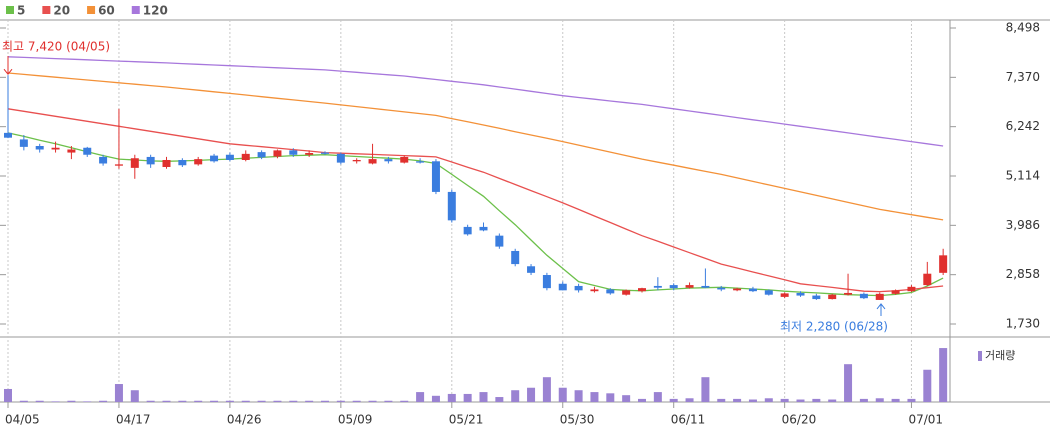 The width and height of the screenshot is (1050, 434). I want to click on annotation-high: 최고 7,420 (04/05), so click(56, 47).